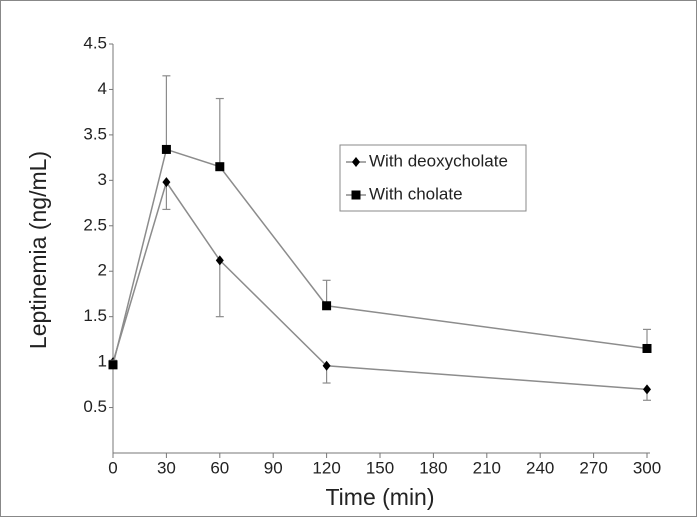 This screenshot has width=697, height=517. What do you see at coordinates (273, 467) in the screenshot?
I see `x-tick-label: 90` at bounding box center [273, 467].